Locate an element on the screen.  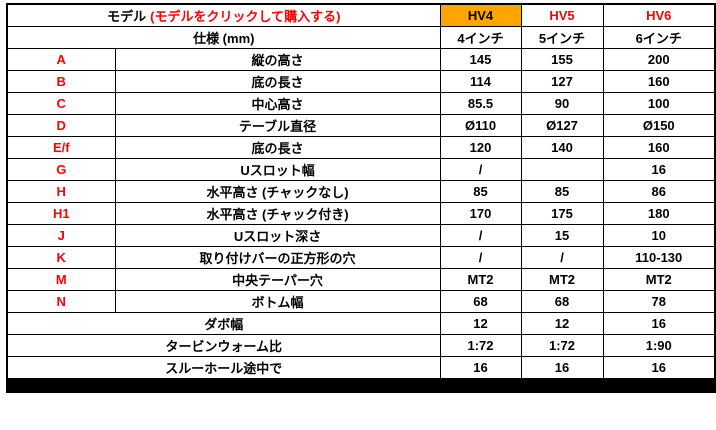
row-spec-name: Uスロット深さ is located at coordinates (277, 235).